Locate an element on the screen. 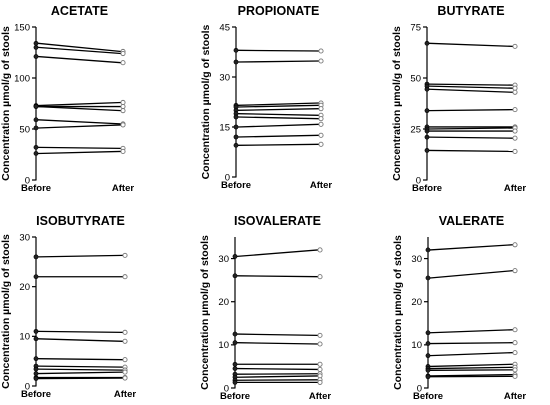 The image size is (550, 405). panel-title: PROPIONATE is located at coordinates (279, 11).